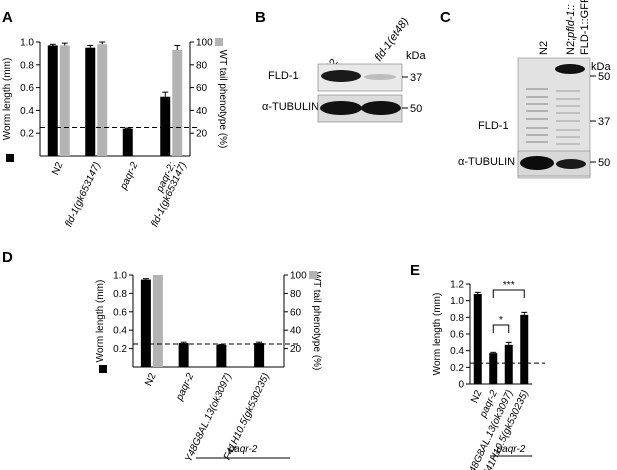 The width and height of the screenshot is (617, 470). Describe the element at coordinates (486, 162) in the screenshot. I see `blot-c-row-tubulin: α-TUBULIN` at that location.